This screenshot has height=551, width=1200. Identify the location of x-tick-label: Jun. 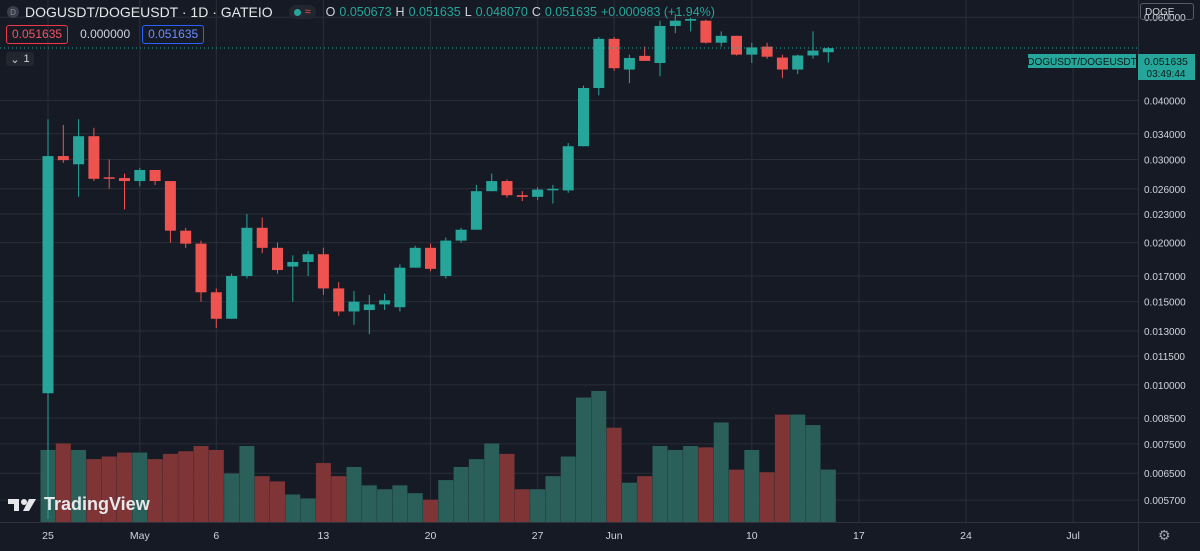
(614, 536).